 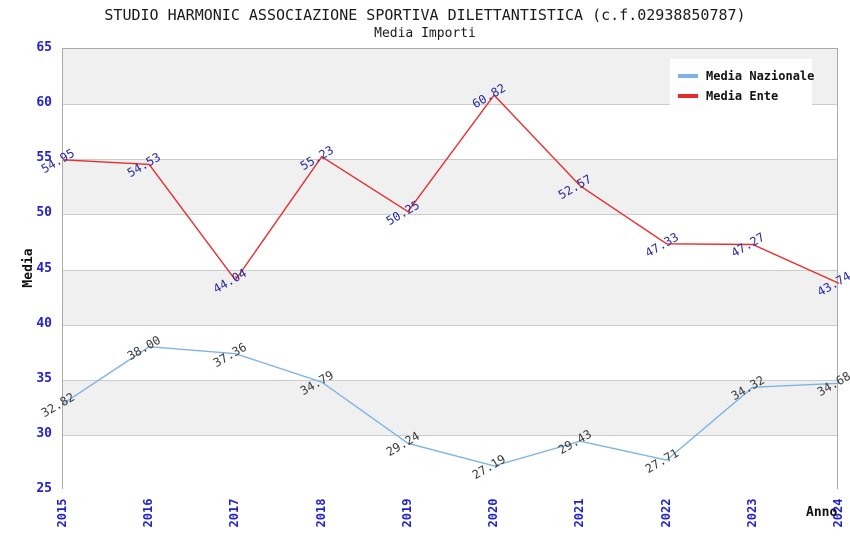 What do you see at coordinates (44, 47) in the screenshot?
I see `y-tick-label: 65` at bounding box center [44, 47].